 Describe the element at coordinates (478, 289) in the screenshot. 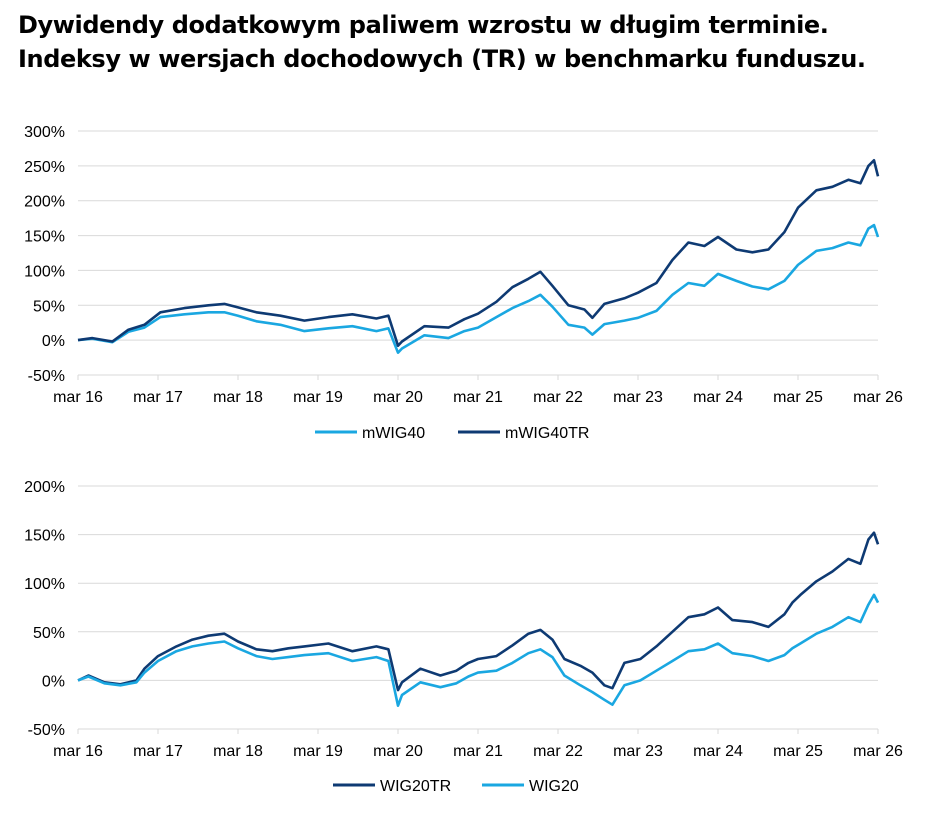

I see `series-line-mwig40` at that location.